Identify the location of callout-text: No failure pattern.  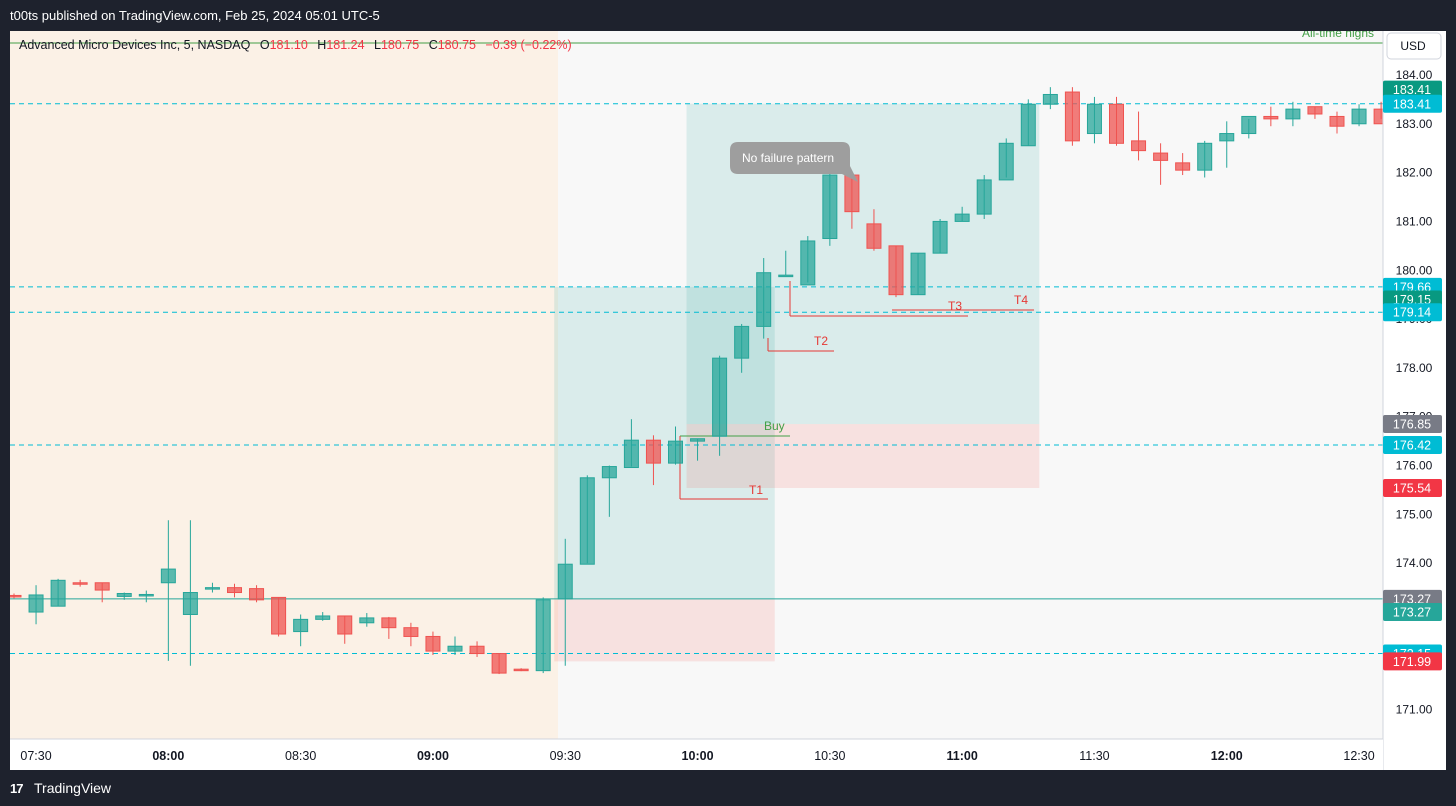
(788, 158).